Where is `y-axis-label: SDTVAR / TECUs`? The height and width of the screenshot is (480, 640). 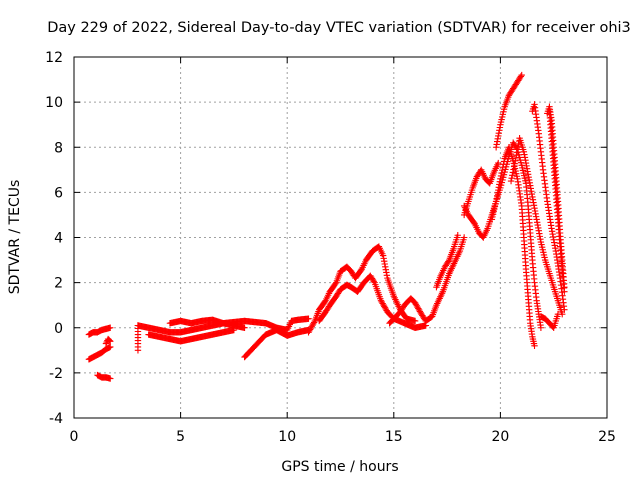 y-axis-label: SDTVAR / TECUs is located at coordinates (15, 237).